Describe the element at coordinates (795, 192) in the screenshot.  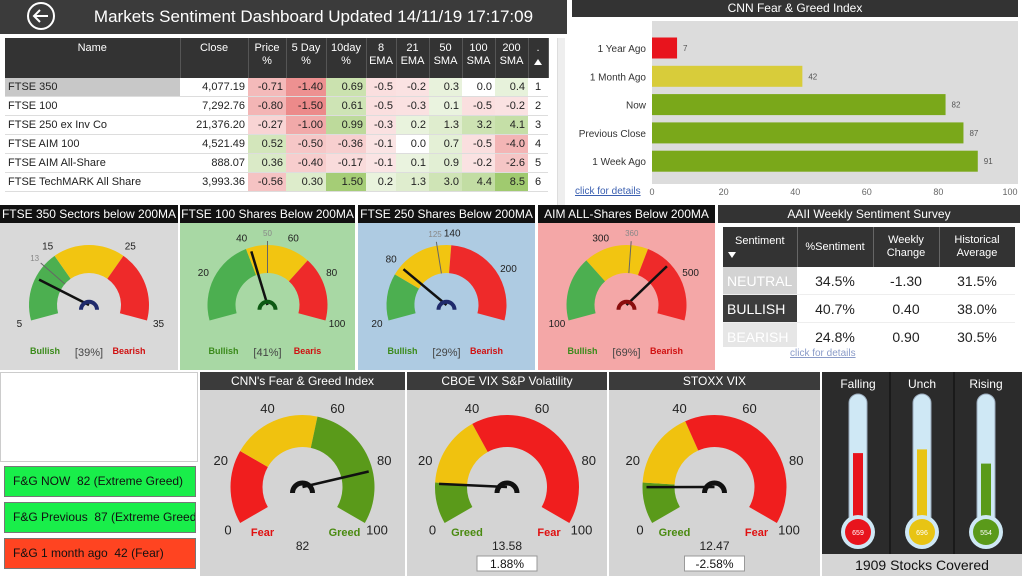
I see `x-tick-label: 40` at that location.